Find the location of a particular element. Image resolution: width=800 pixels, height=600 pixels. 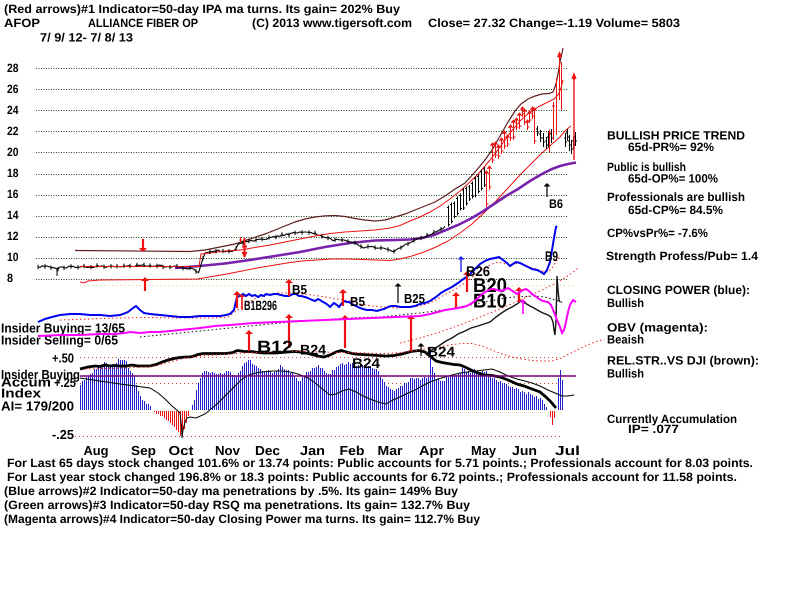

svg-text: ALLIANCE FIBER OP is located at coordinates (143, 23).